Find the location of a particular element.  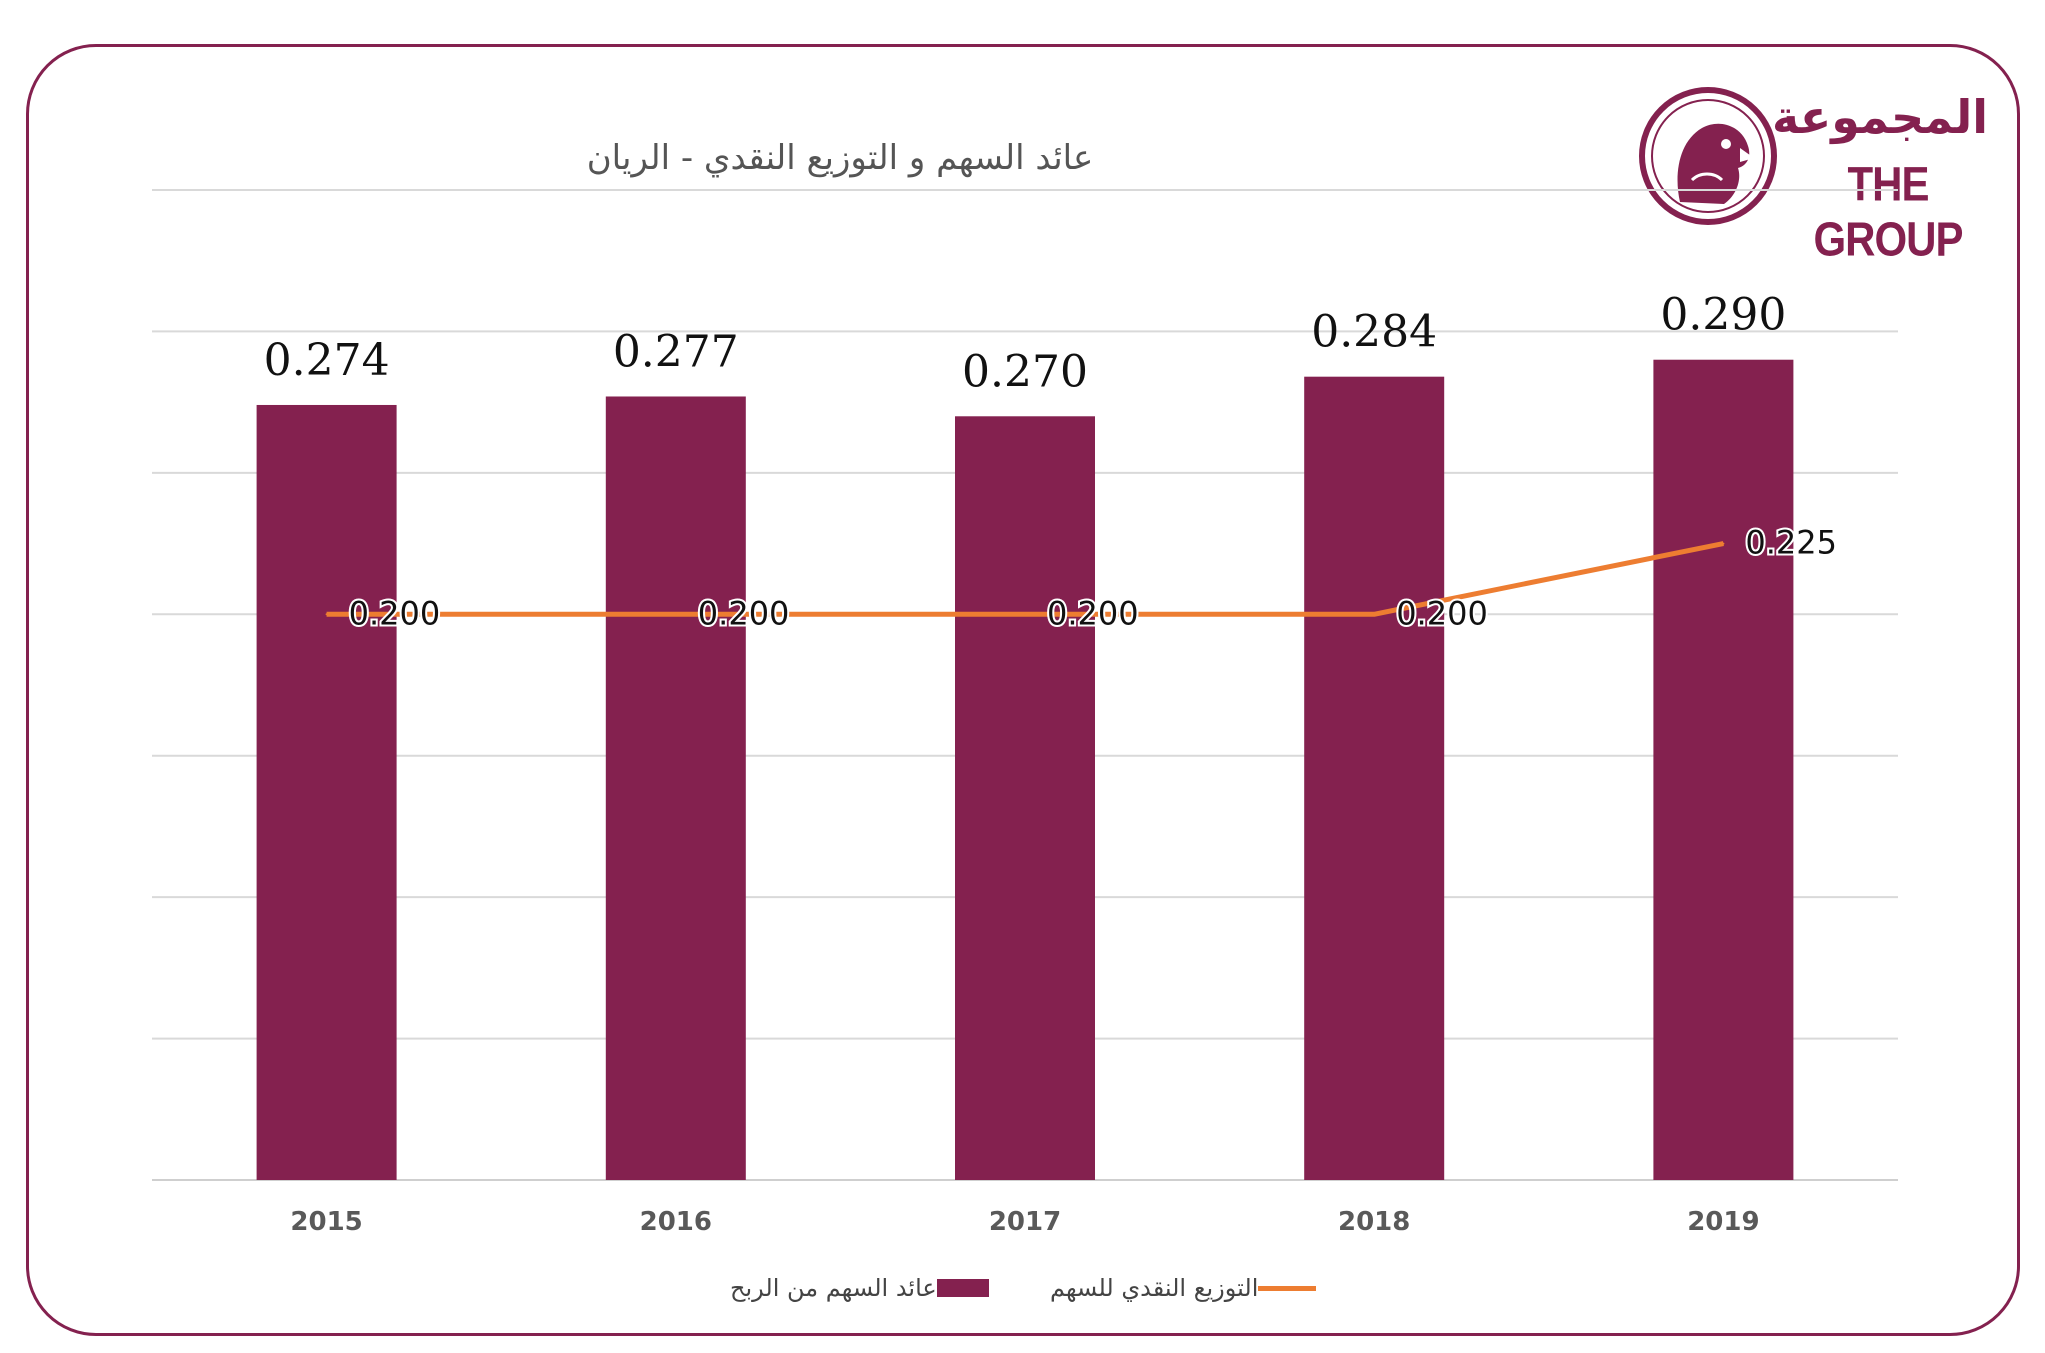

line-series is located at coordinates (1025, 579).